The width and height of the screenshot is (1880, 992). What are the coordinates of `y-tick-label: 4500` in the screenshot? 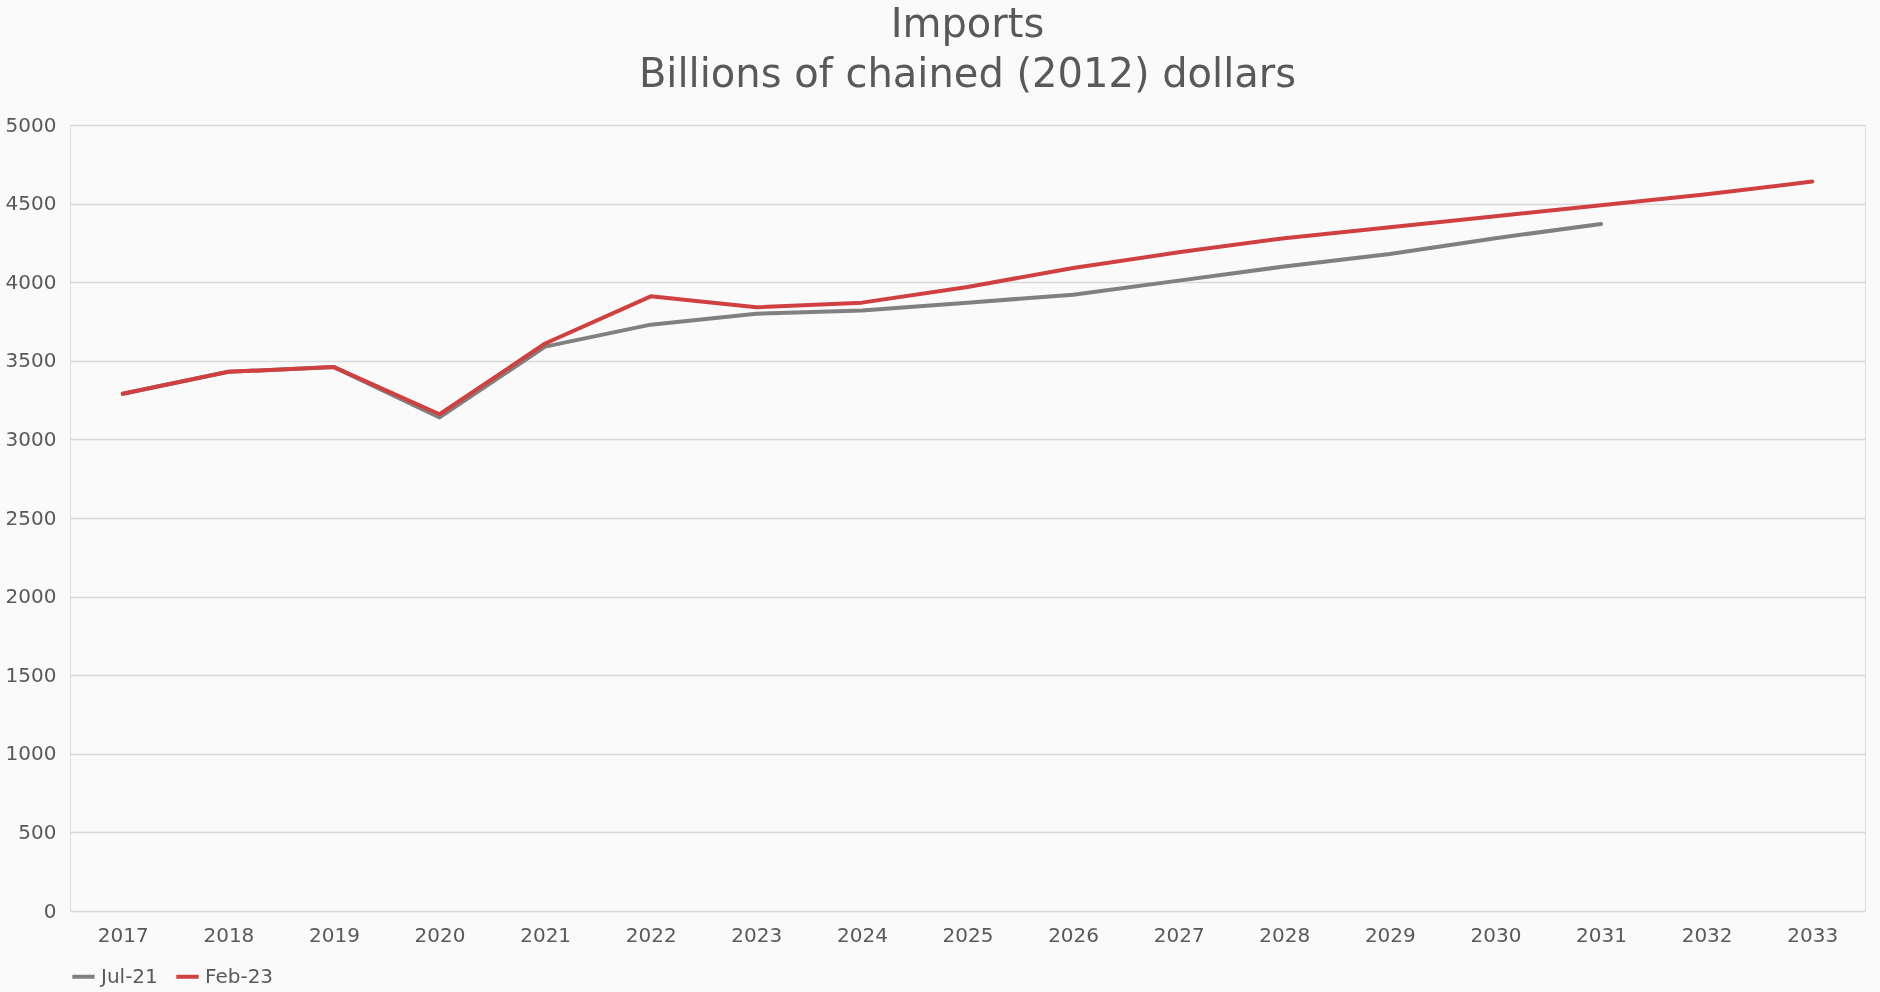 It's located at (31, 203).